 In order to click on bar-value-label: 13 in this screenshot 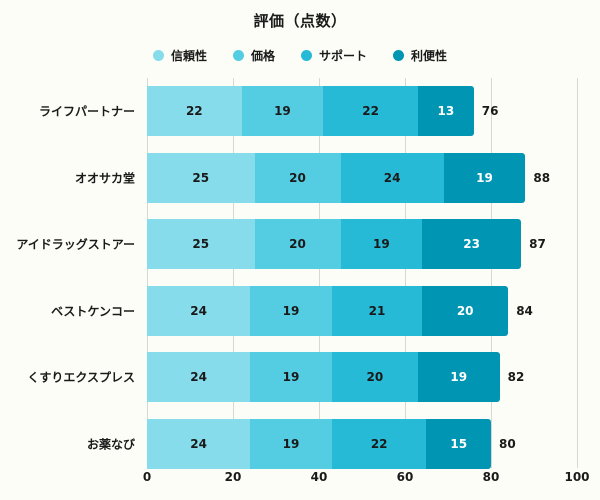, I will do `click(446, 111)`.